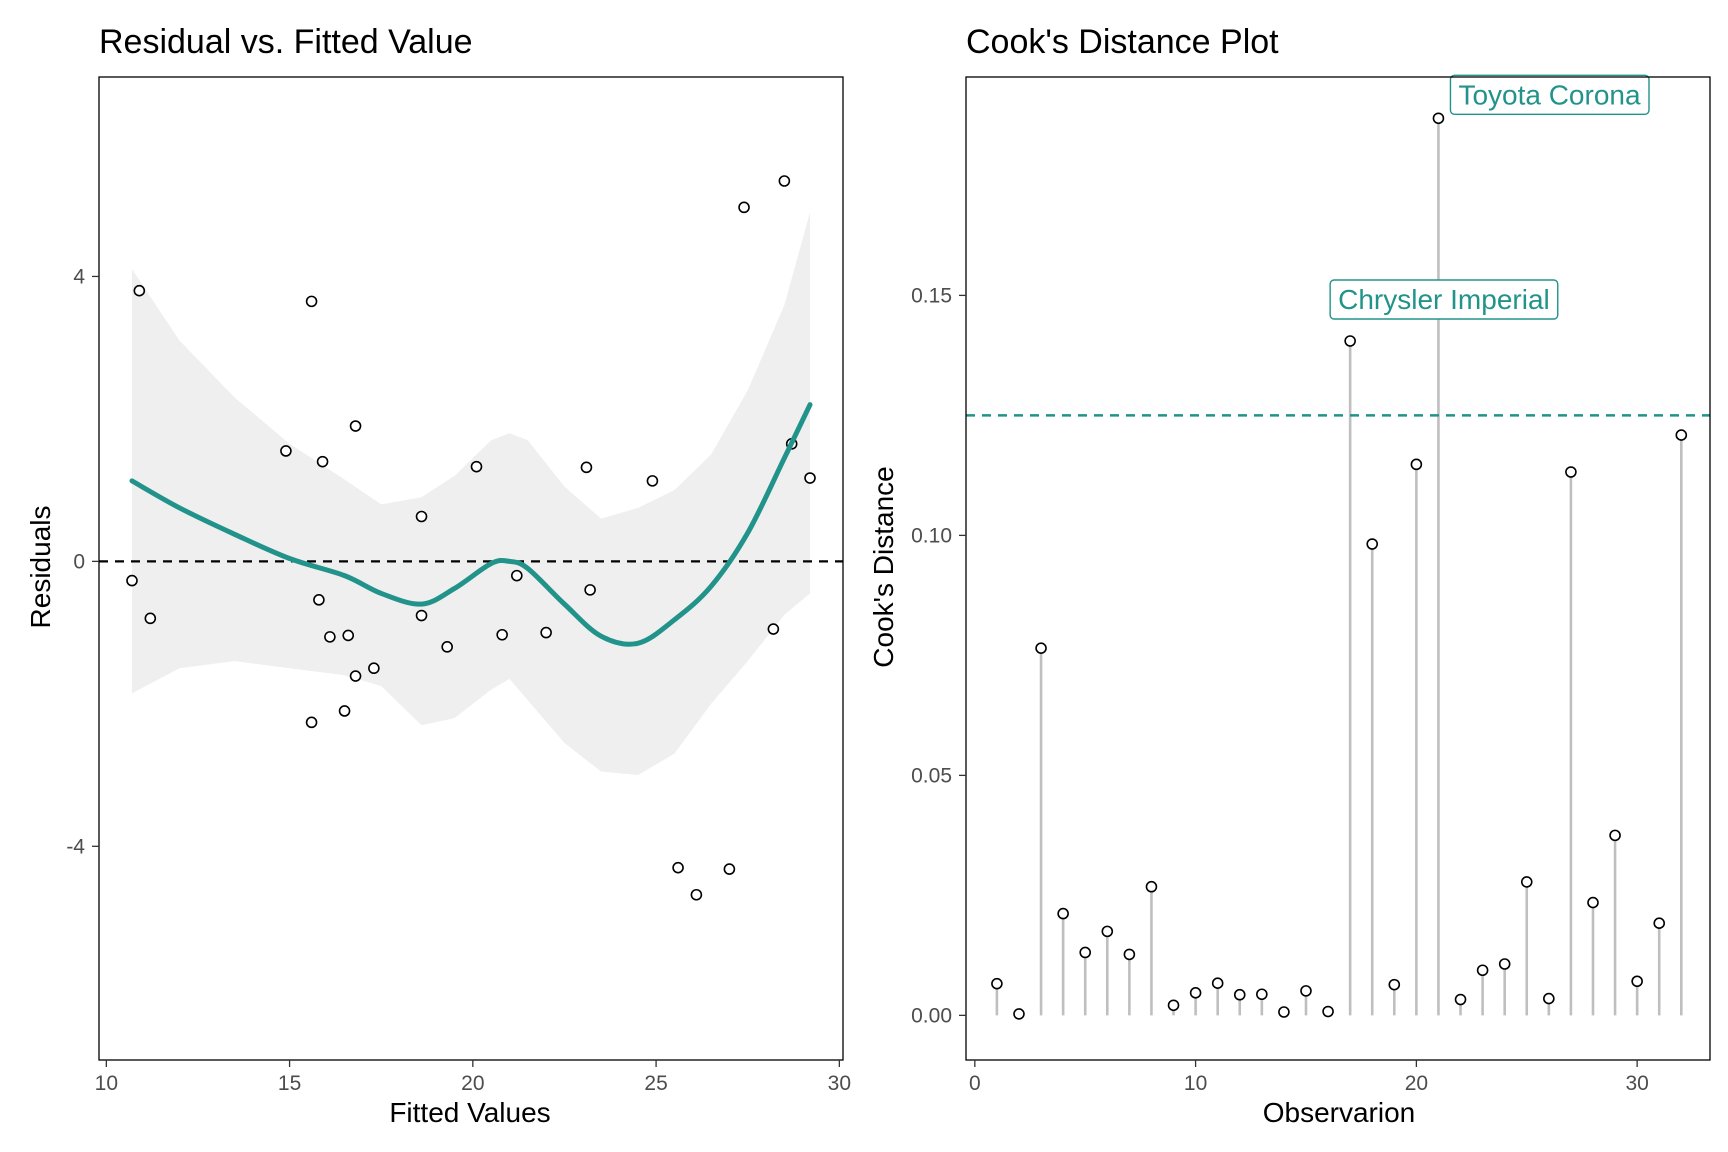 This screenshot has height=1152, width=1728. What do you see at coordinates (931, 1015) in the screenshot?
I see `y-tick-label: 0.00` at bounding box center [931, 1015].